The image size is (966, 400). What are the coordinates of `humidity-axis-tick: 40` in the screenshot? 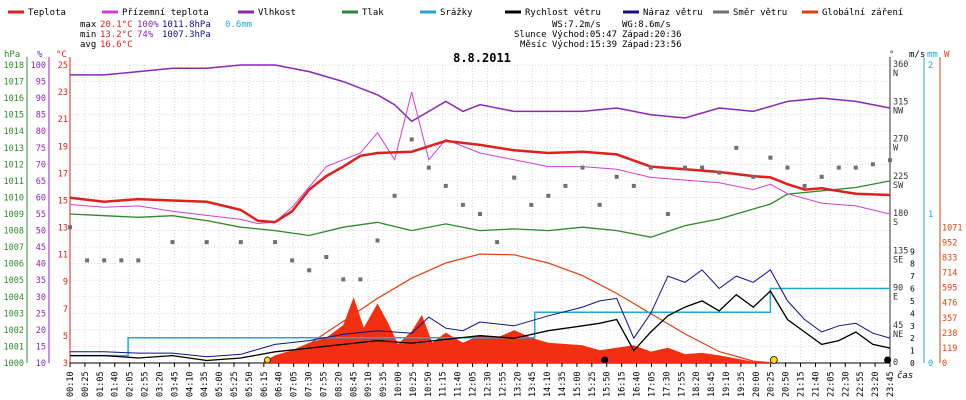 It's located at (41, 265).